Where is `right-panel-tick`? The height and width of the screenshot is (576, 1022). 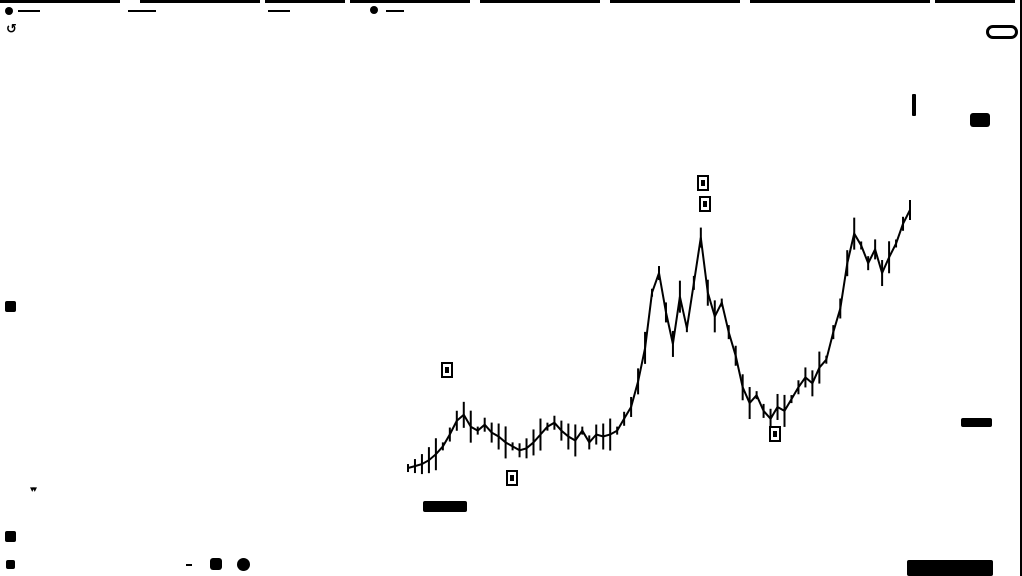 right-panel-tick is located at coordinates (914, 105).